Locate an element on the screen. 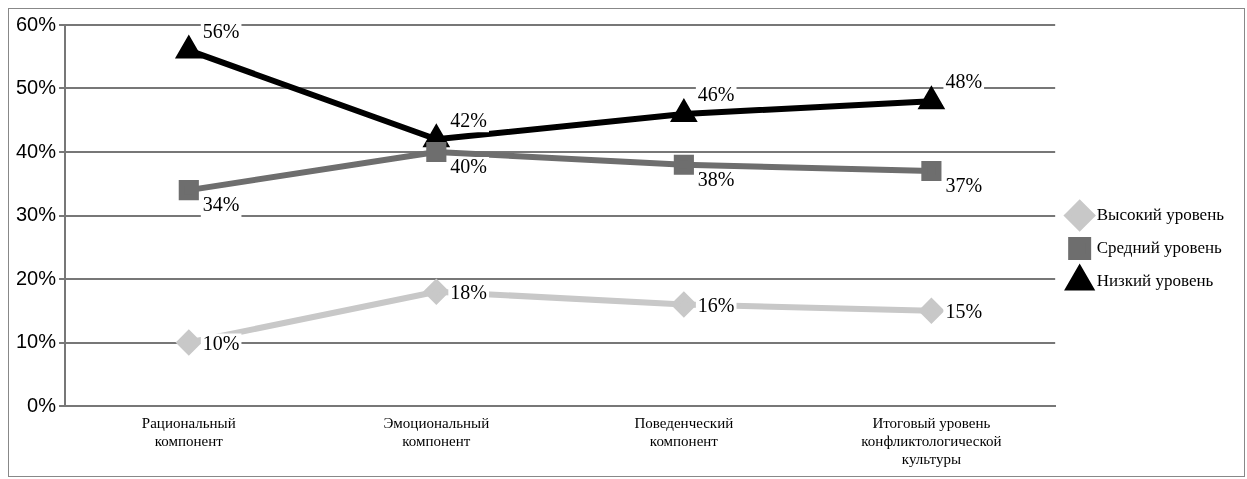 This screenshot has height=479, width=1247. y-tick-label: 20% is located at coordinates (36, 277).